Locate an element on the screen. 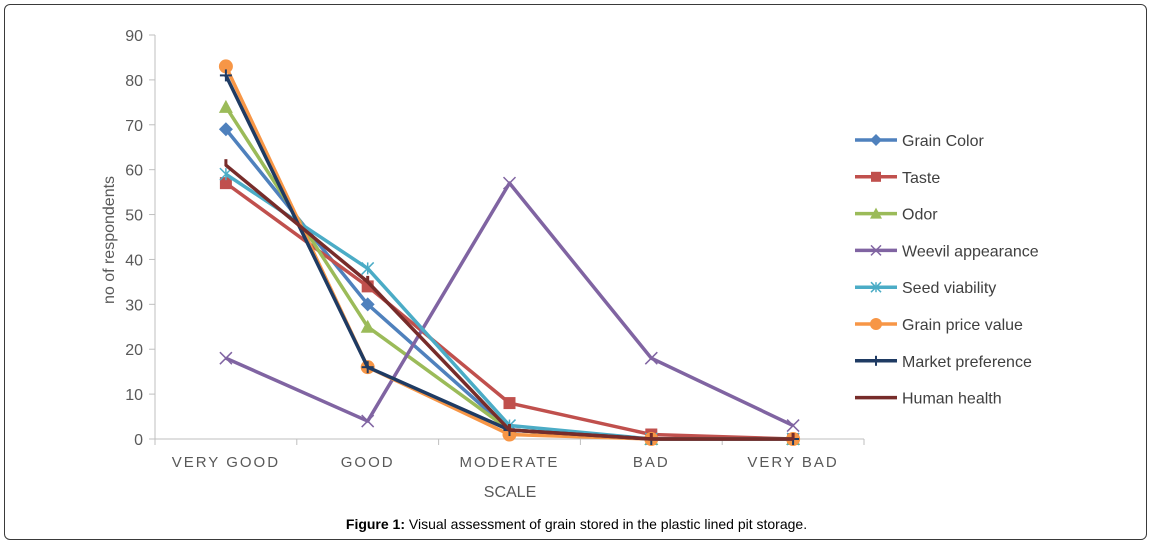 The width and height of the screenshot is (1153, 546). y-axis-label: no of respondents is located at coordinates (109, 240).